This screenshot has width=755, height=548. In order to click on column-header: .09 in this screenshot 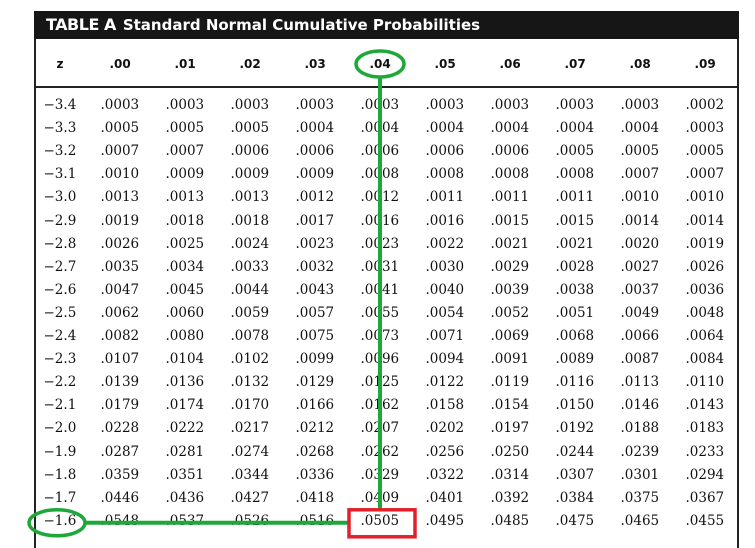, I will do `click(705, 64)`.